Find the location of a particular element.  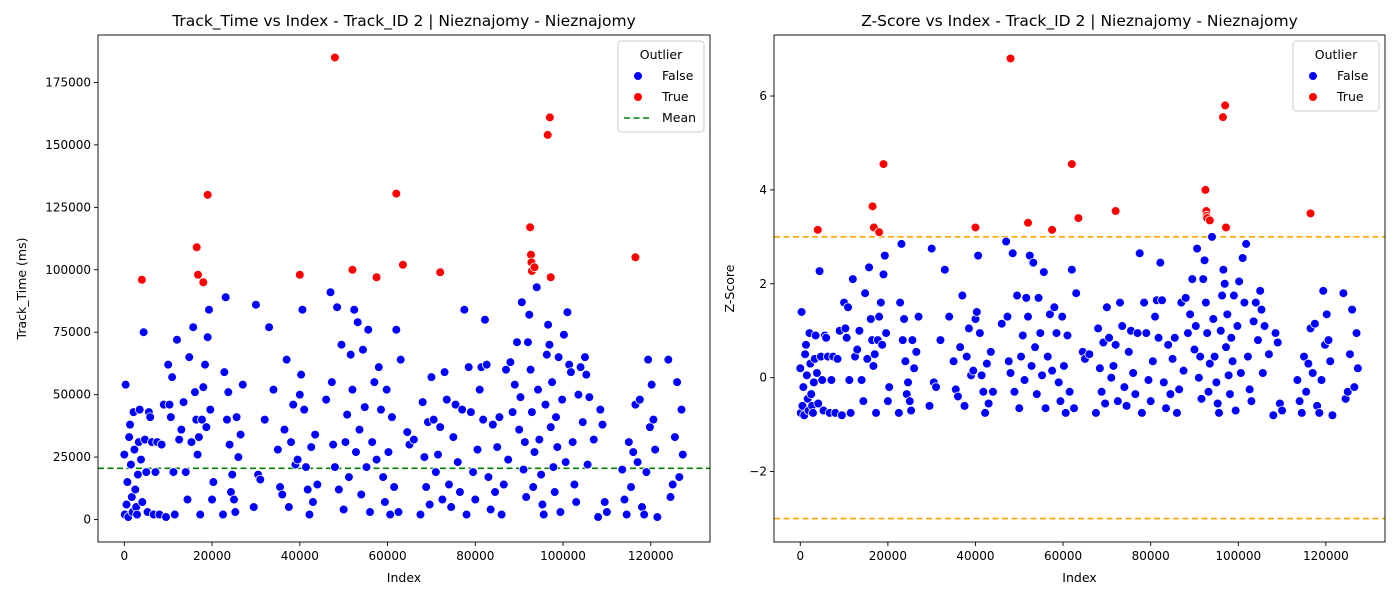

y-tick-label: 6 is located at coordinates (763, 96).